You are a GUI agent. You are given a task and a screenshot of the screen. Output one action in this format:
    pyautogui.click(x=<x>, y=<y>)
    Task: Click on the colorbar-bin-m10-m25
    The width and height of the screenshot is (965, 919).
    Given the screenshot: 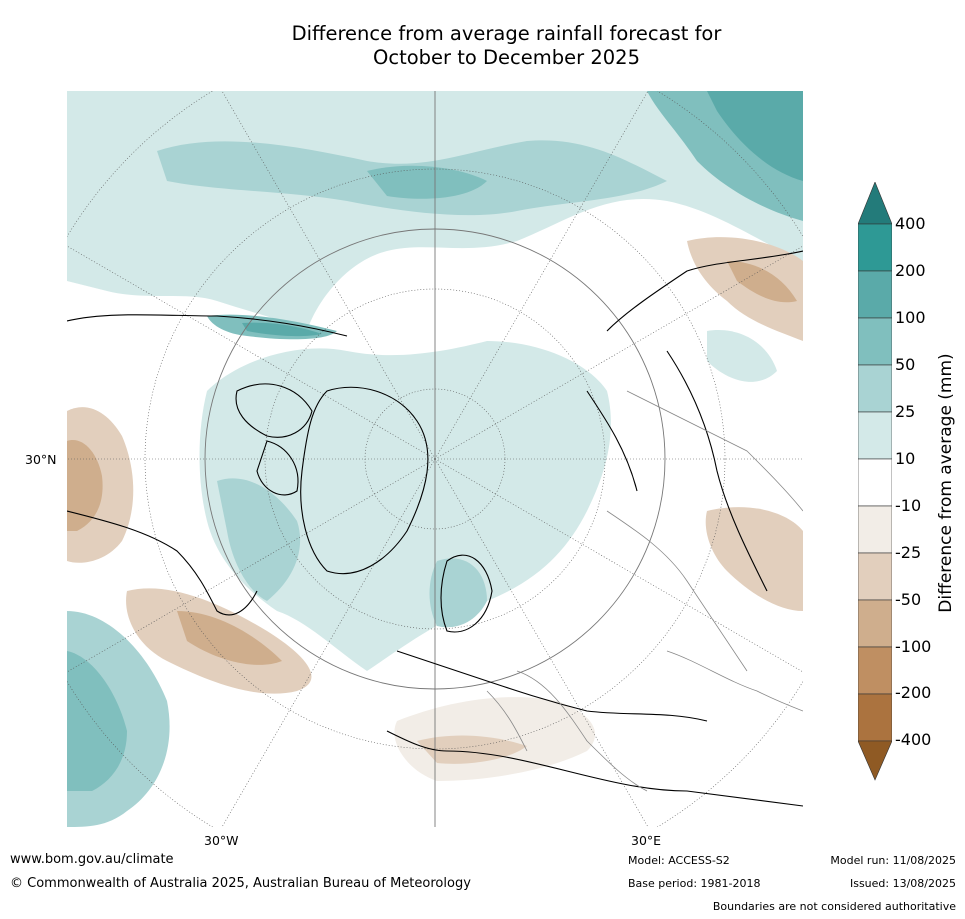 What is the action you would take?
    pyautogui.click(x=875, y=529)
    